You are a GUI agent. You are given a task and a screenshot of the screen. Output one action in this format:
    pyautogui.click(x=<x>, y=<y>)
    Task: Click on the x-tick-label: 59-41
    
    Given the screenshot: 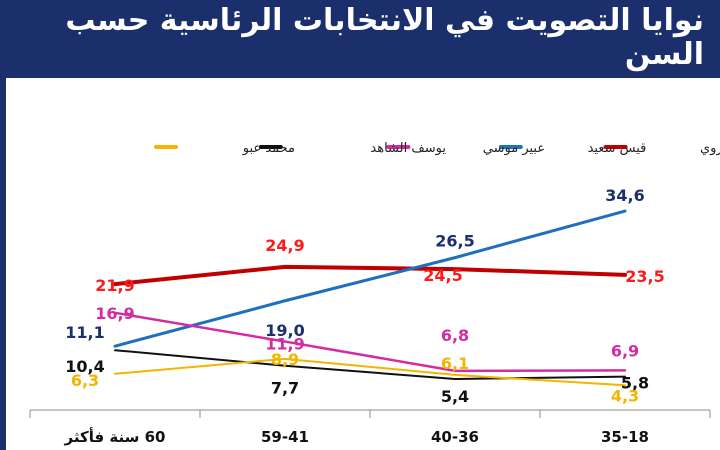 What is the action you would take?
    pyautogui.click(x=285, y=437)
    